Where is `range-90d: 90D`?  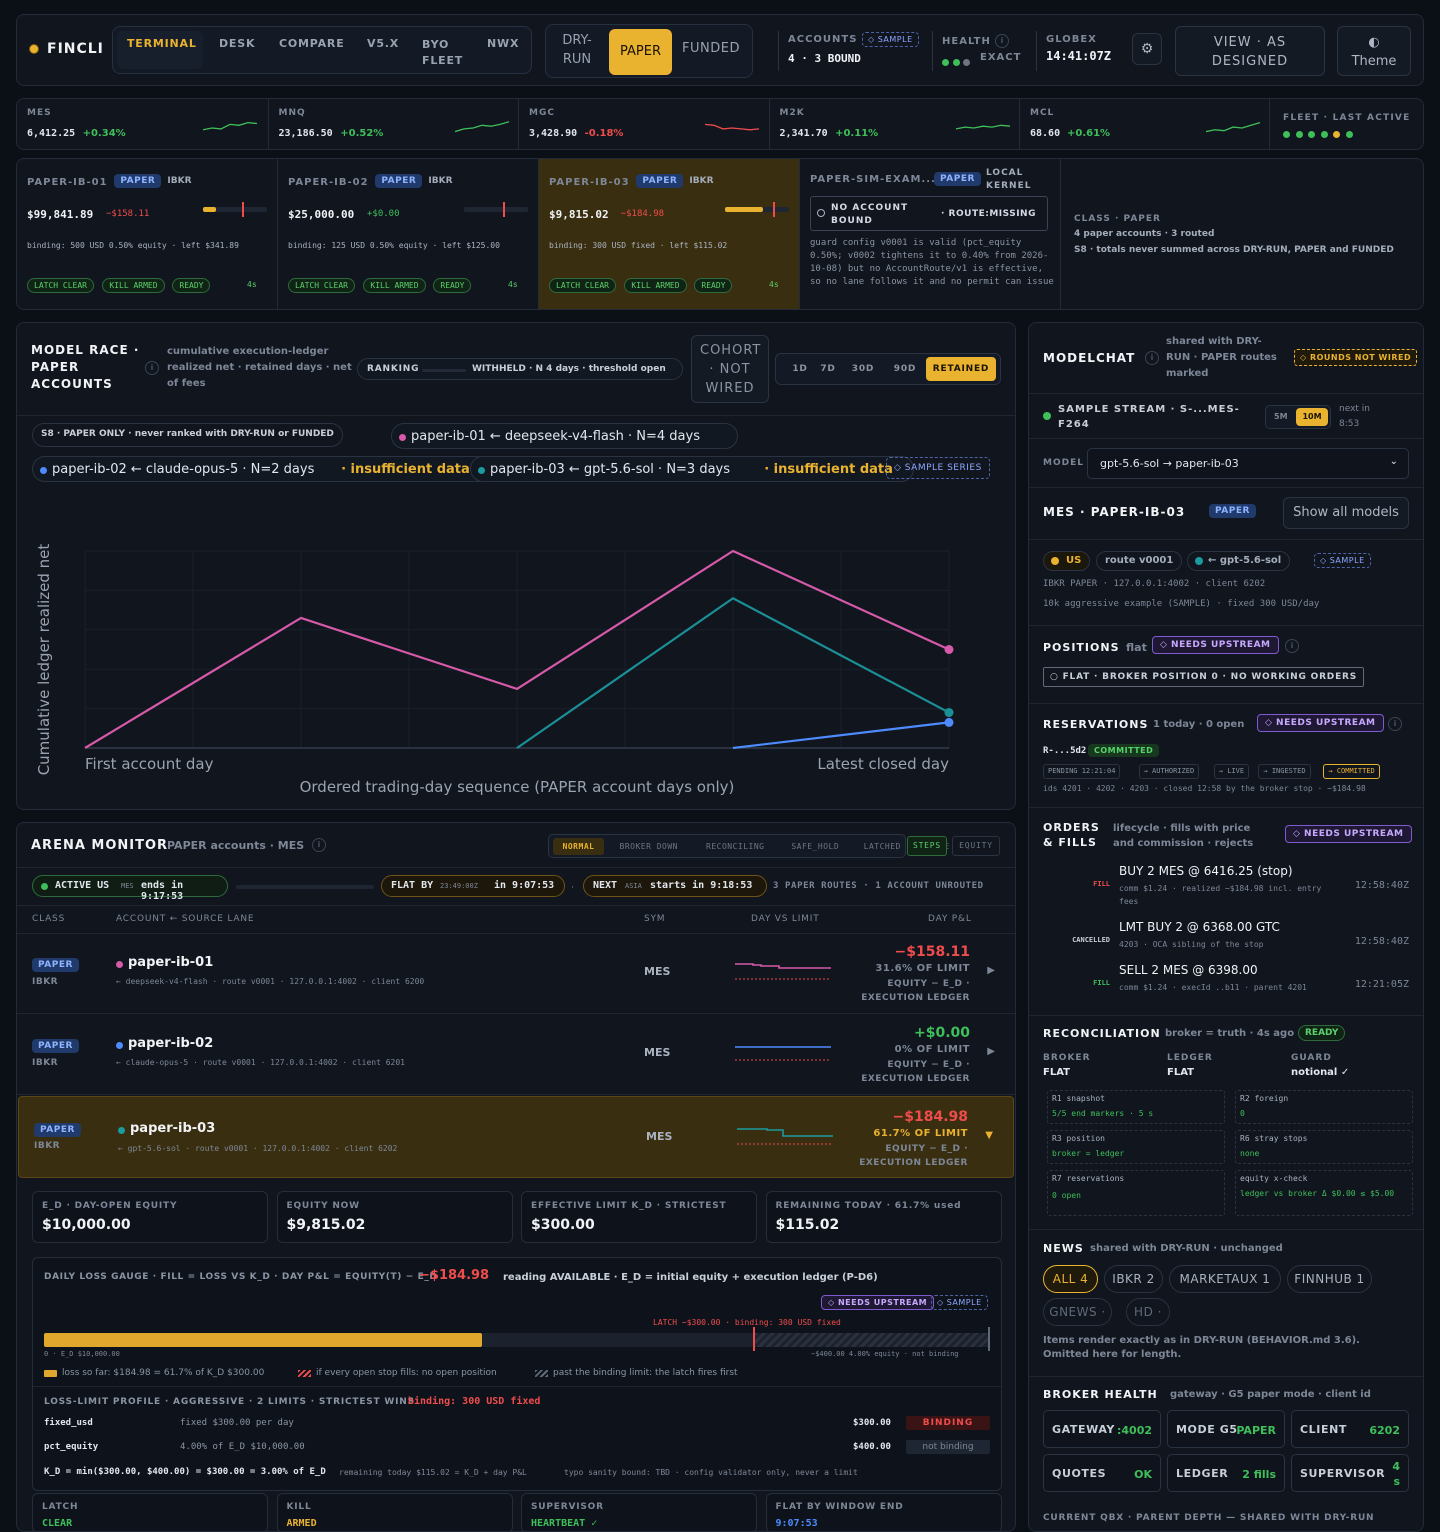
range-90d: 90D is located at coordinates (905, 369).